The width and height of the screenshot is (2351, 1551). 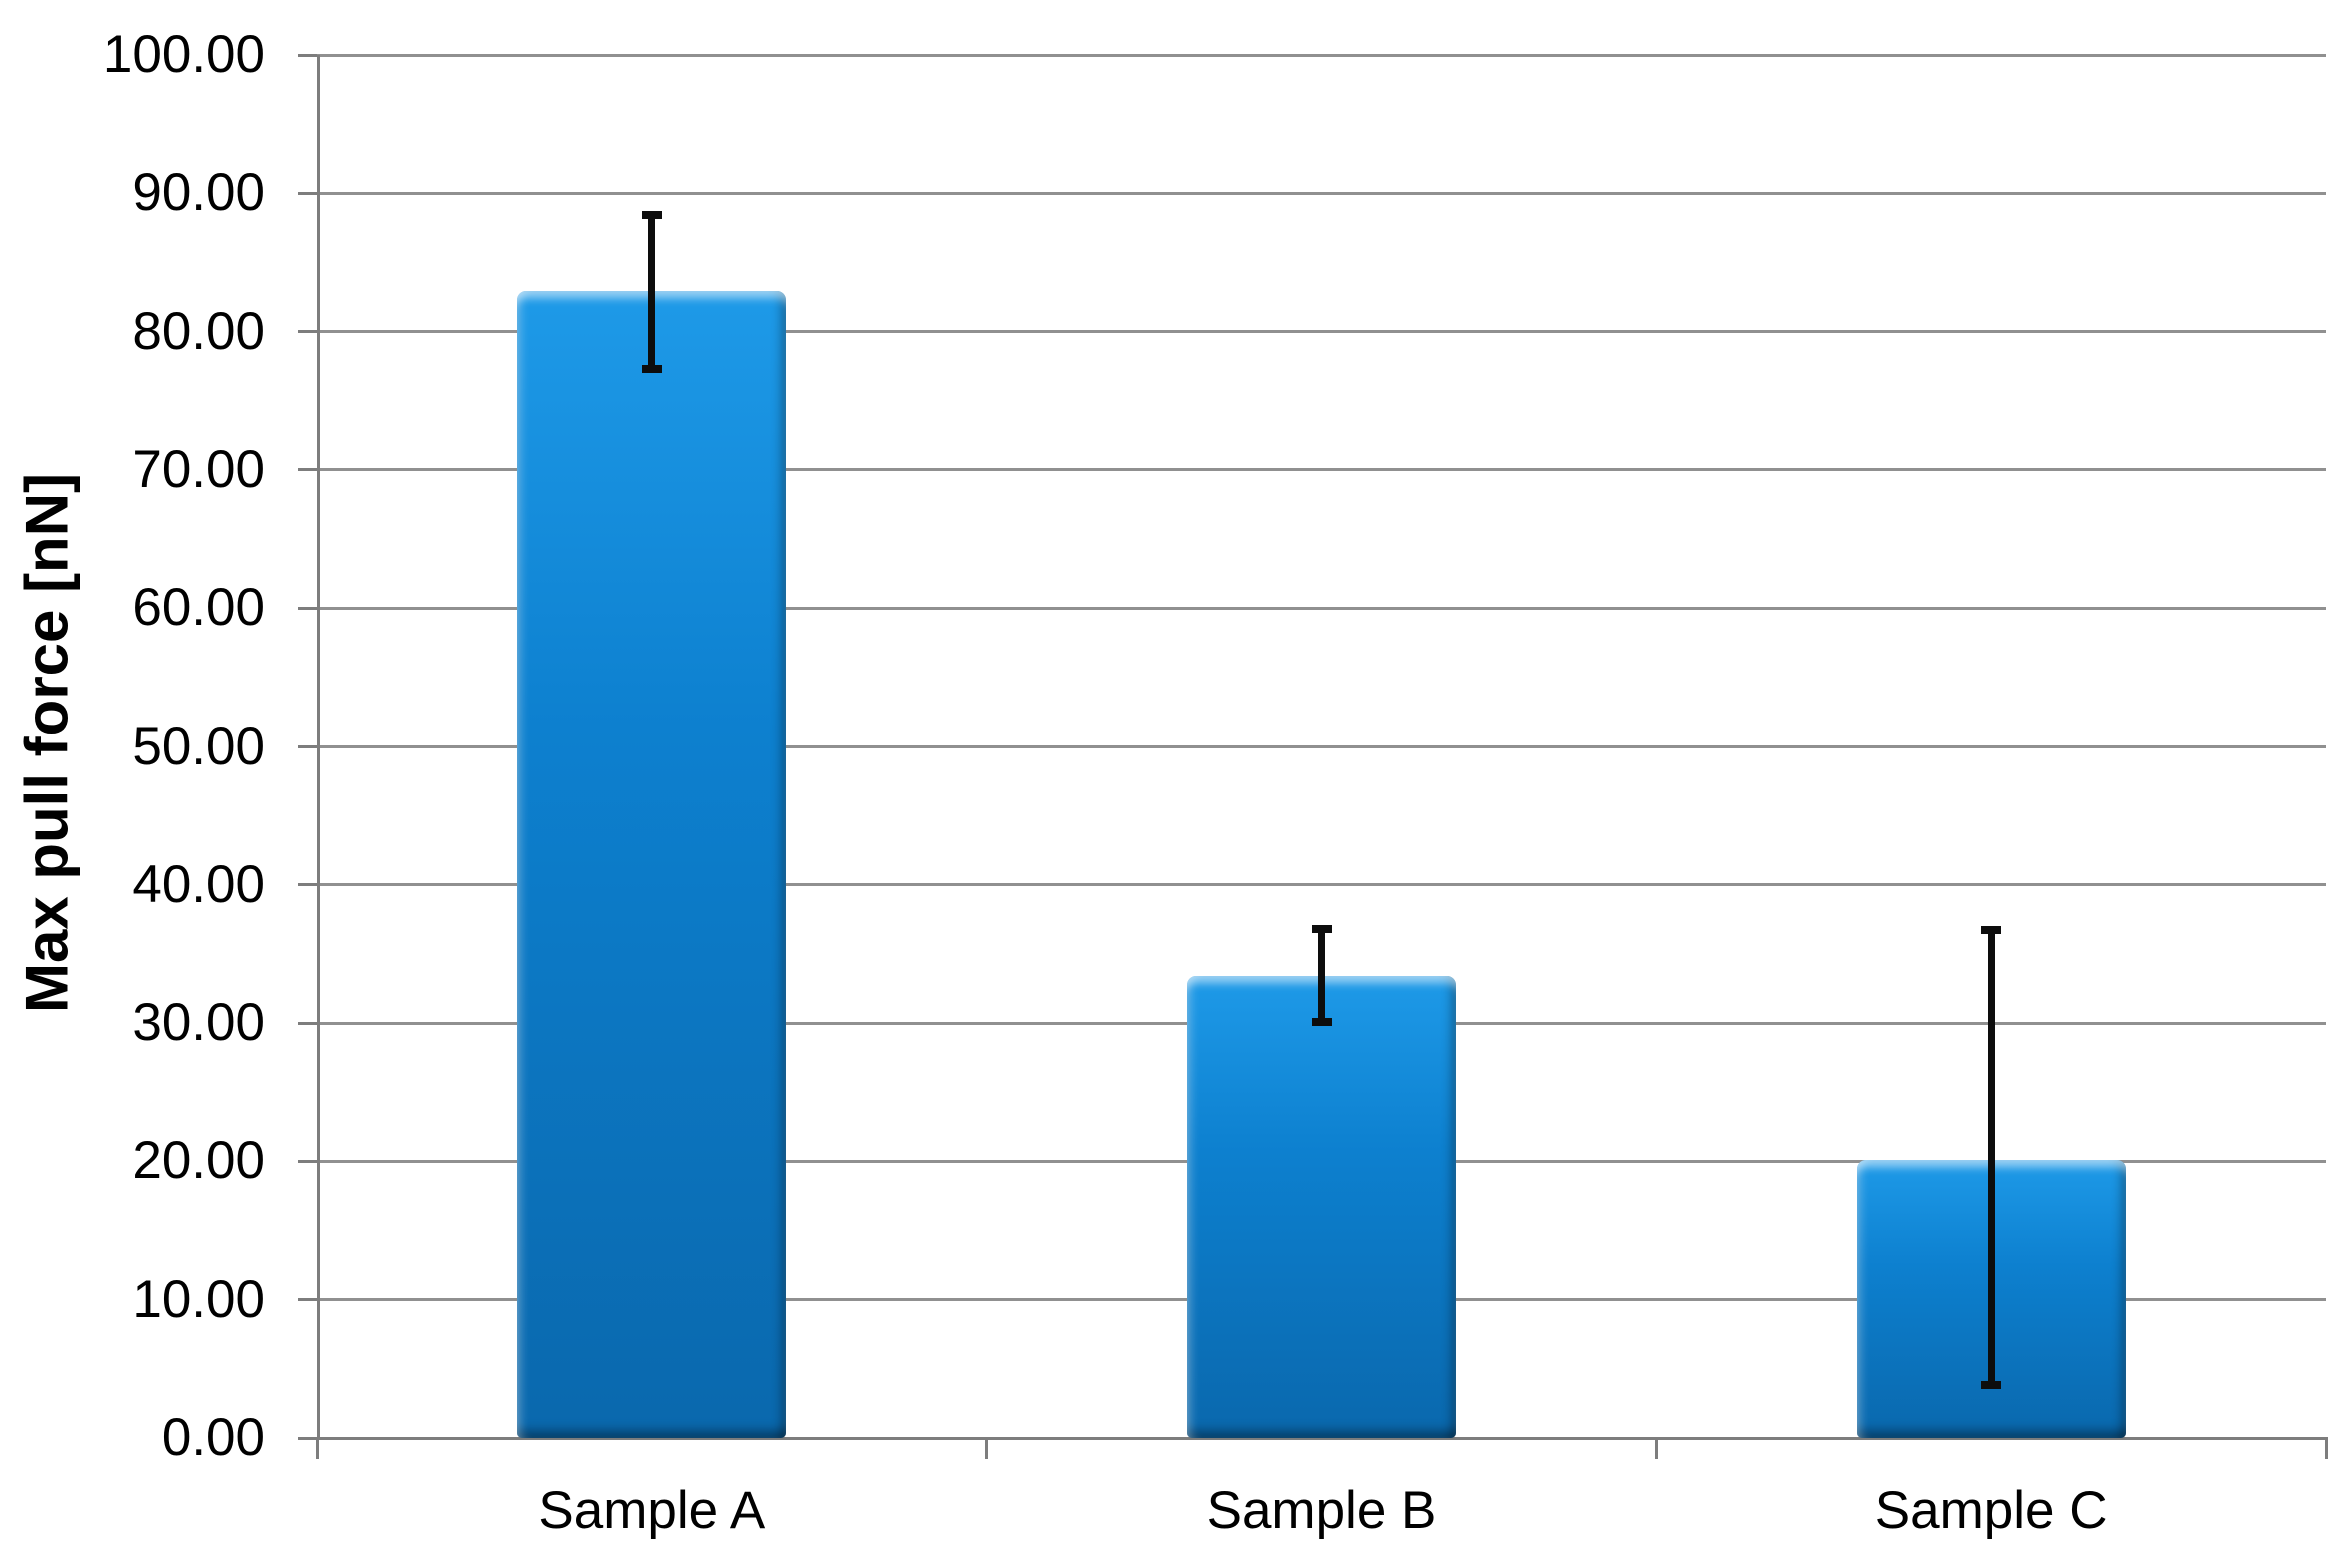 What do you see at coordinates (198, 193) in the screenshot?
I see `y-tick-label: 90.00` at bounding box center [198, 193].